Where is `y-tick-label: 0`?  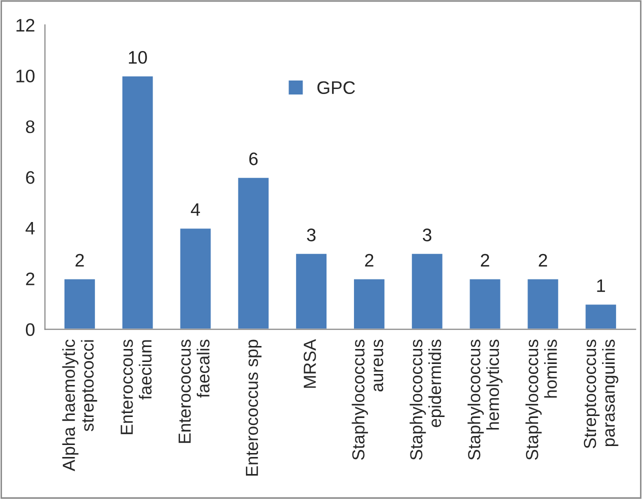
y-tick-label: 0 is located at coordinates (30, 329).